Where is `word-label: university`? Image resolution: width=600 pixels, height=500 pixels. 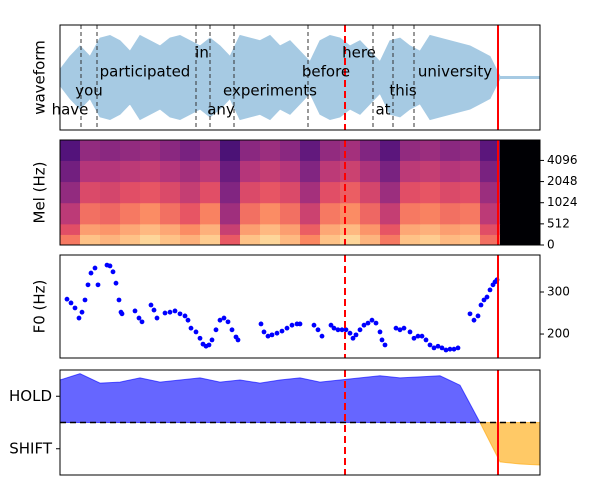 word-label: university is located at coordinates (455, 72).